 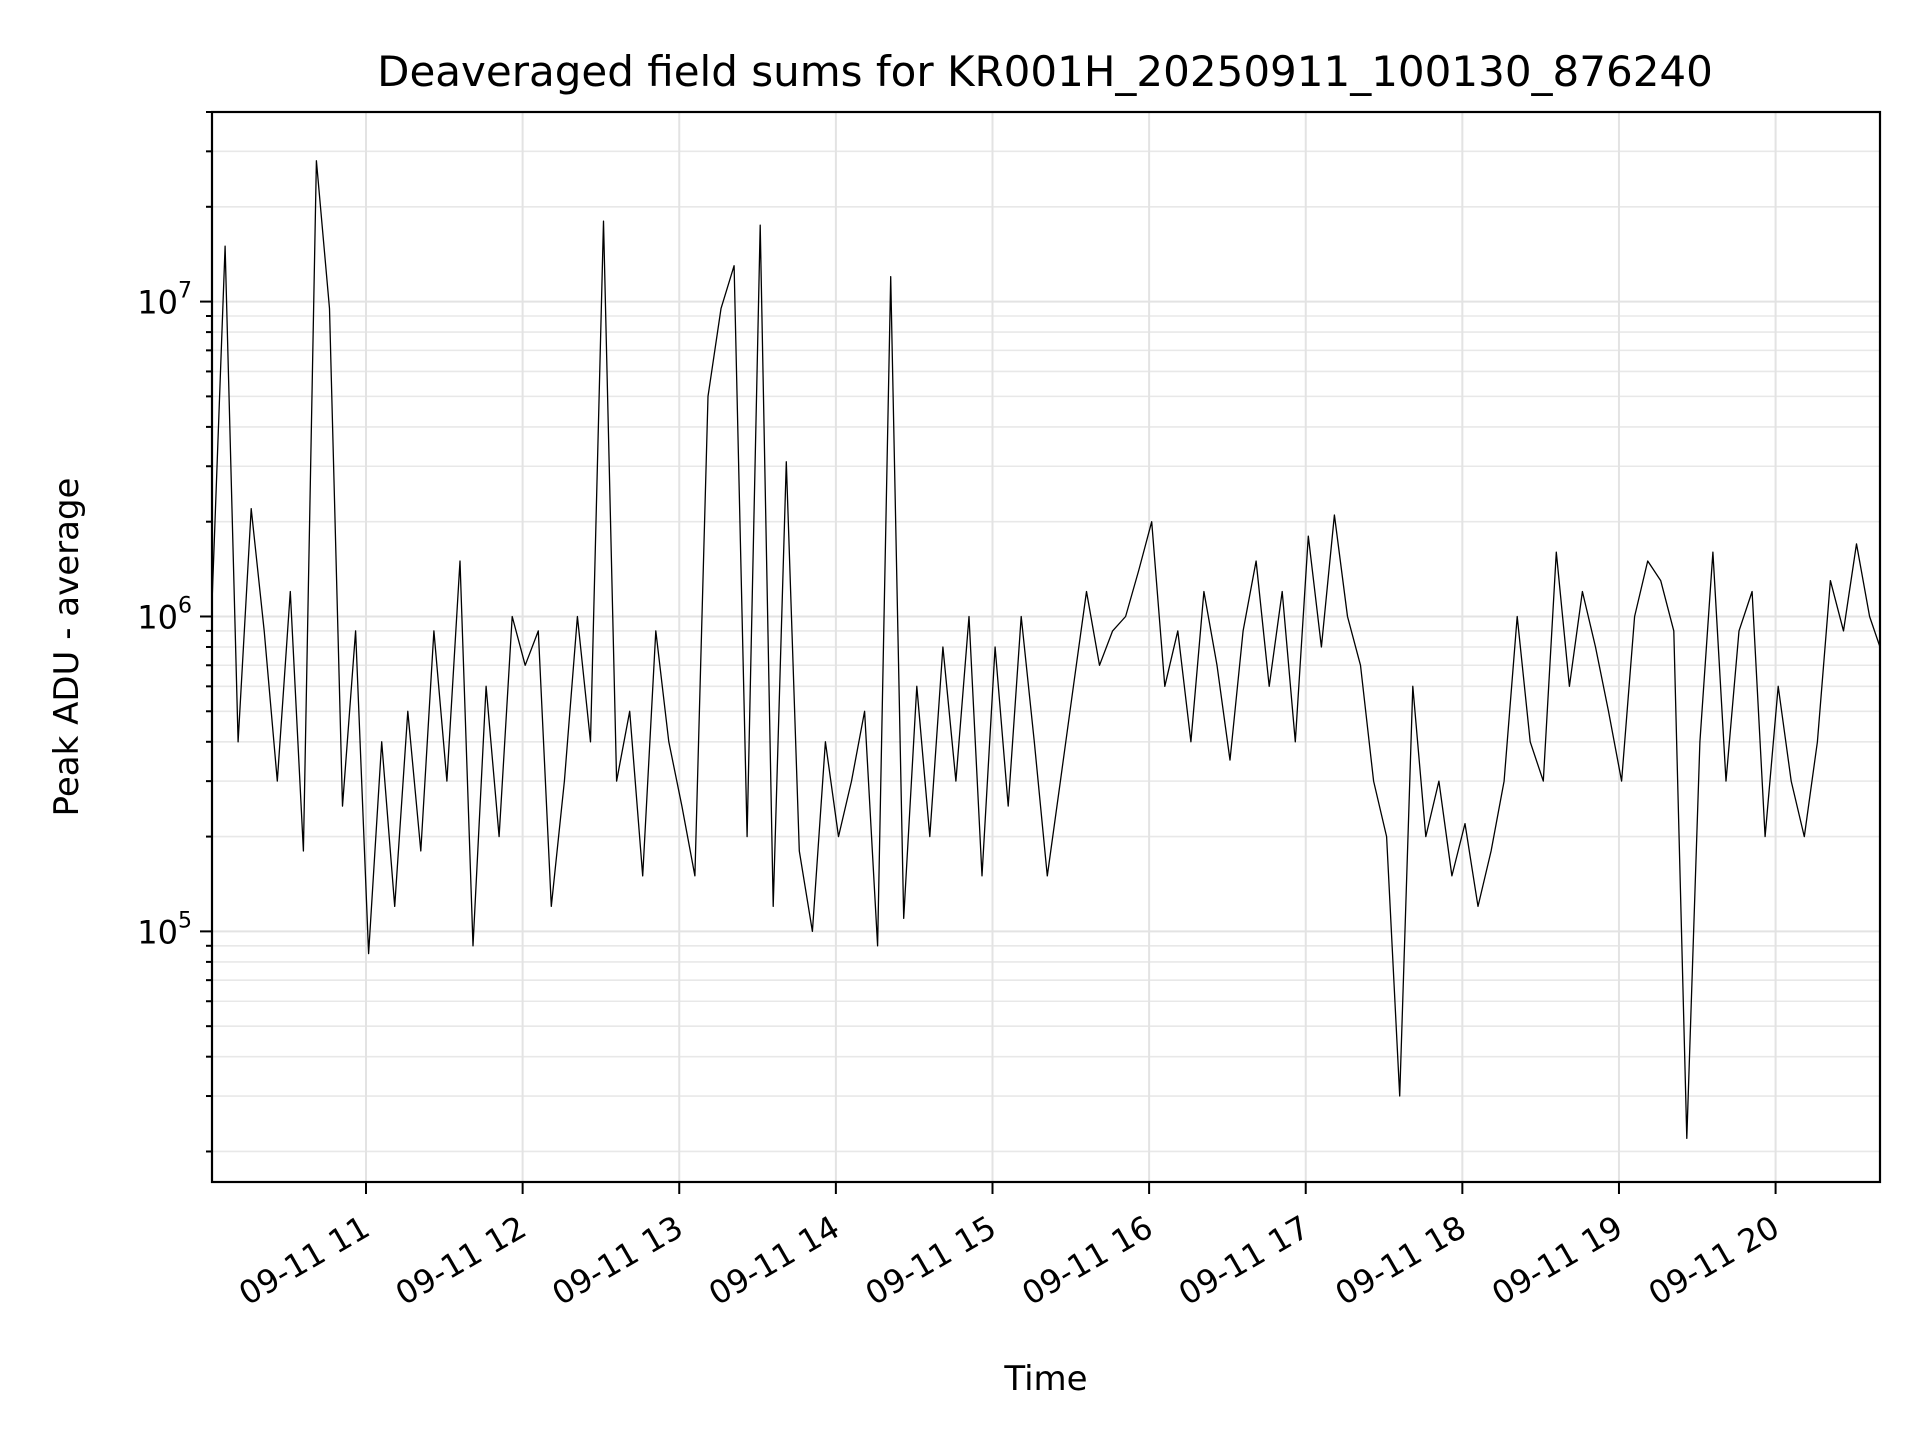 What do you see at coordinates (1401, 1260) in the screenshot?
I see `x-tick-label: 09-11 18` at bounding box center [1401, 1260].